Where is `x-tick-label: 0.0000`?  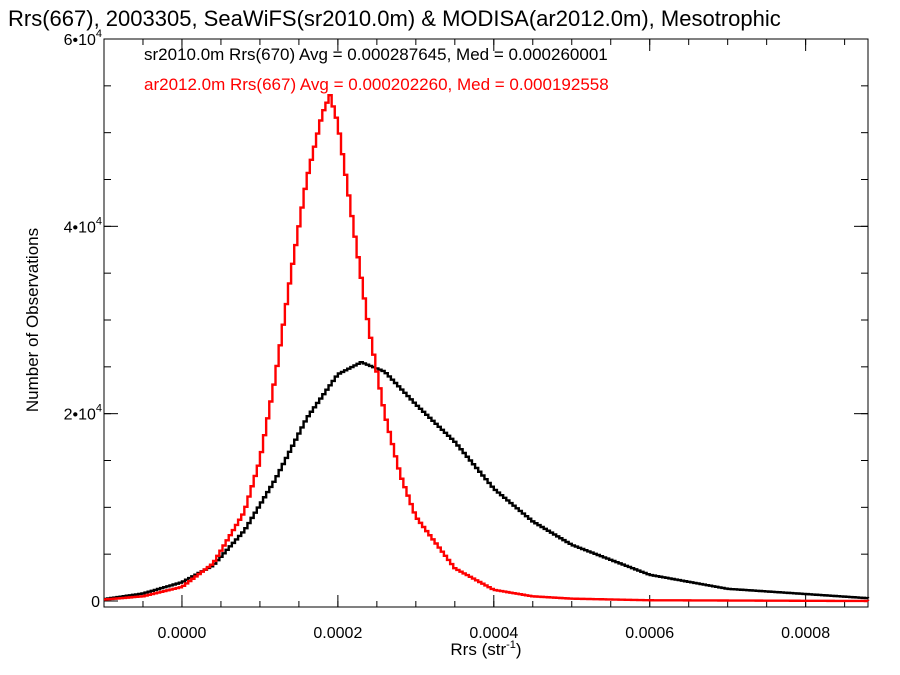
x-tick-label: 0.0000 is located at coordinates (181, 633).